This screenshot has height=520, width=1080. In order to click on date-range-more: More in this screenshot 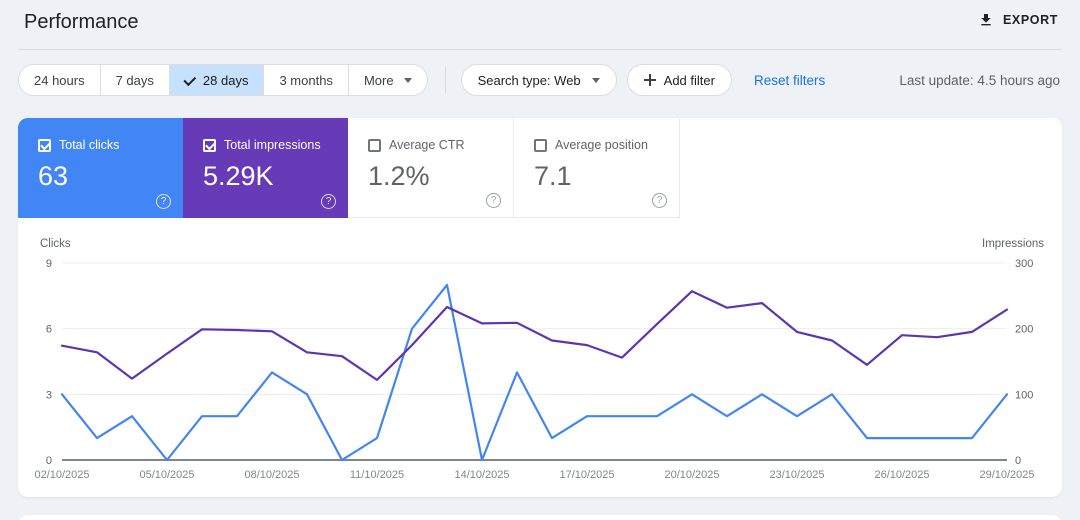, I will do `click(387, 80)`.